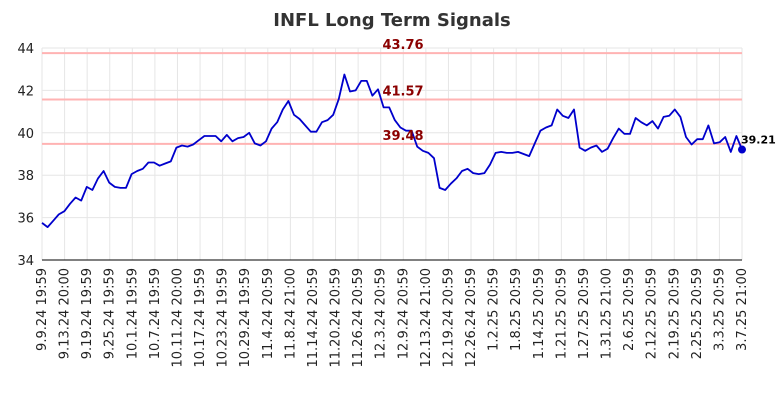 This screenshot has width=784, height=400. I want to click on x-tick-label: 11.8.24 21:00, so click(290, 313).